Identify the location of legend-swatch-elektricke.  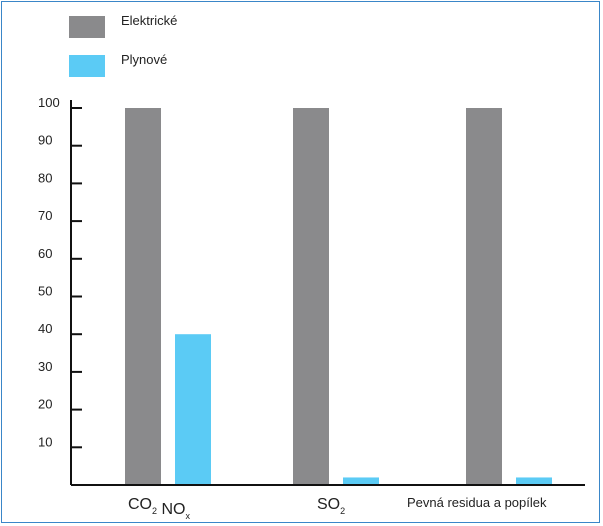
(87, 27).